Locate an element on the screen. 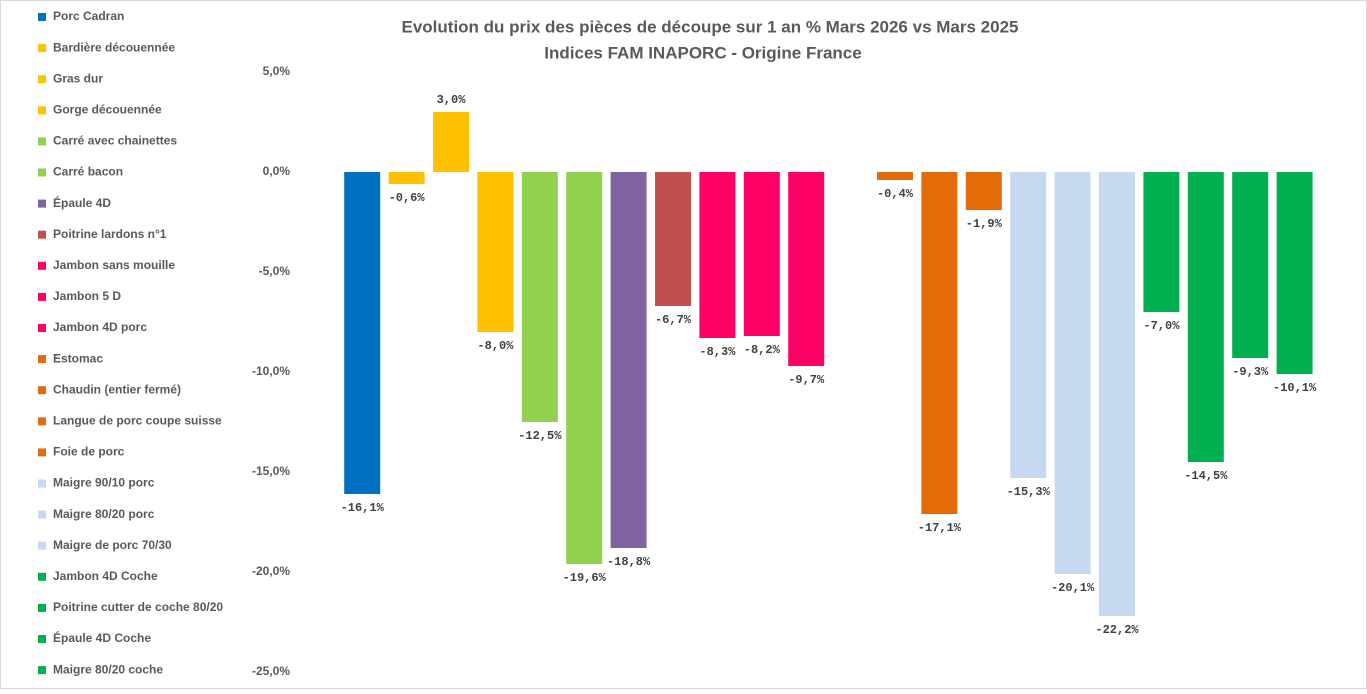 This screenshot has height=694, width=1367. value-label: -18,8% is located at coordinates (629, 562).